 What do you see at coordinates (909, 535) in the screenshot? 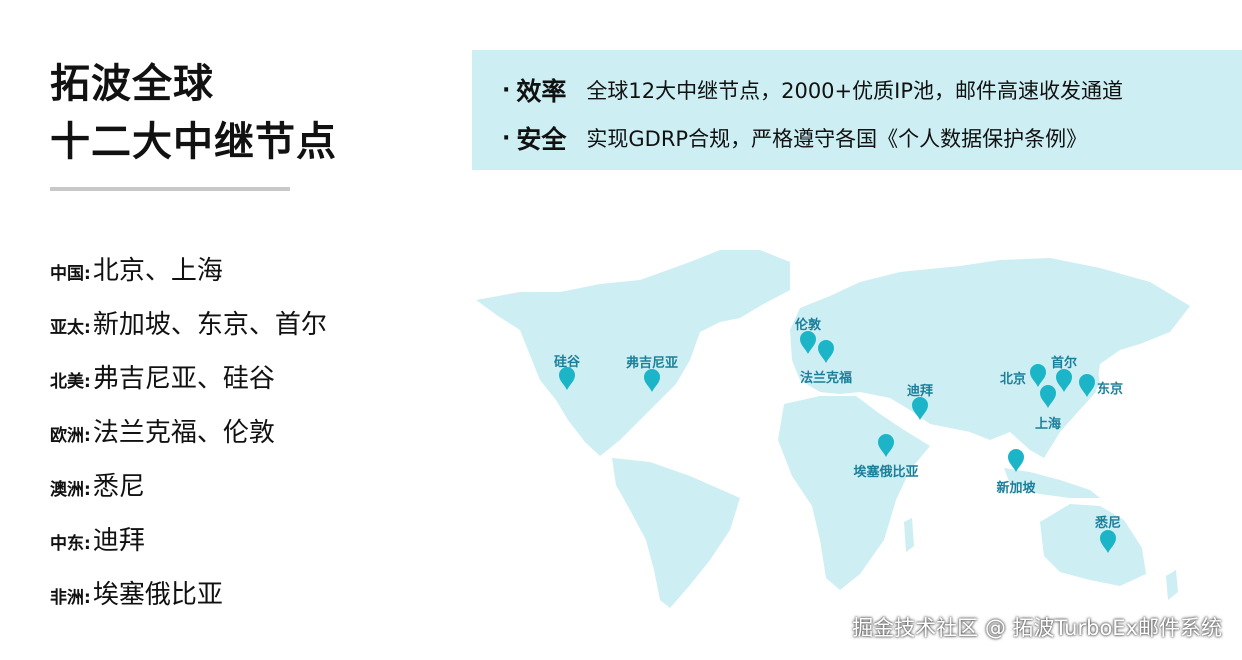
I see `madagascar` at bounding box center [909, 535].